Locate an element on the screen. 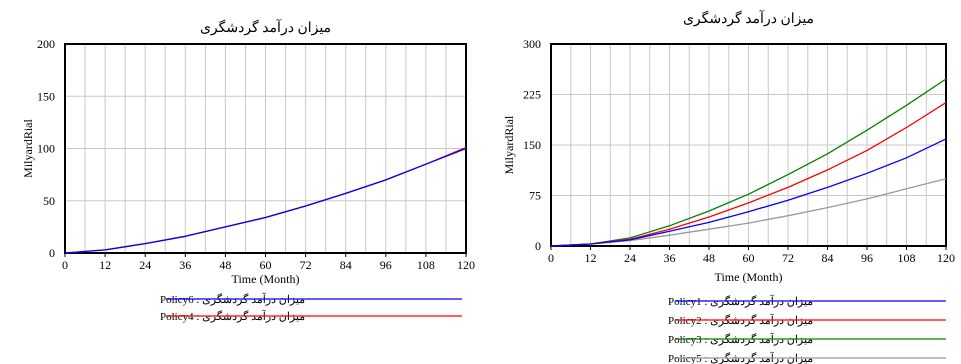 The width and height of the screenshot is (961, 364). y-tick-label: 300 is located at coordinates (532, 44).